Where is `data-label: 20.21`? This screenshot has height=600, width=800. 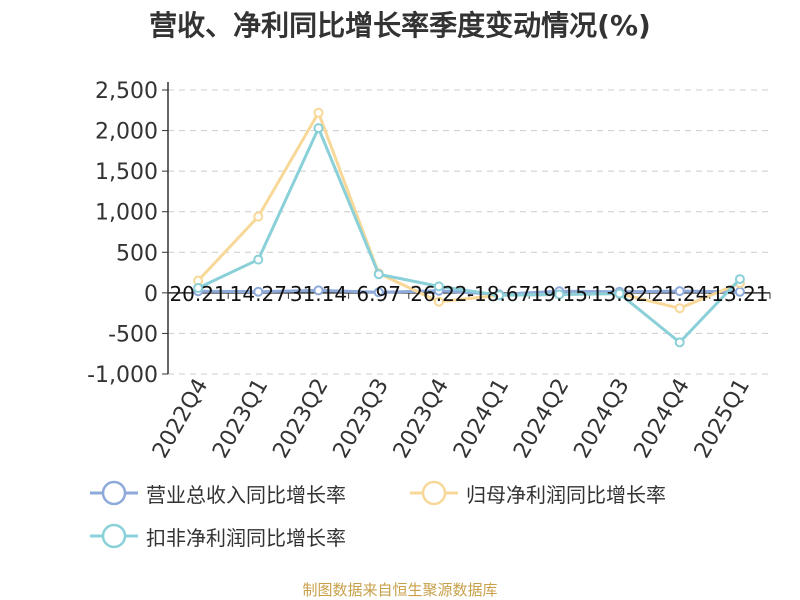 data-label: 20.21 is located at coordinates (197, 294).